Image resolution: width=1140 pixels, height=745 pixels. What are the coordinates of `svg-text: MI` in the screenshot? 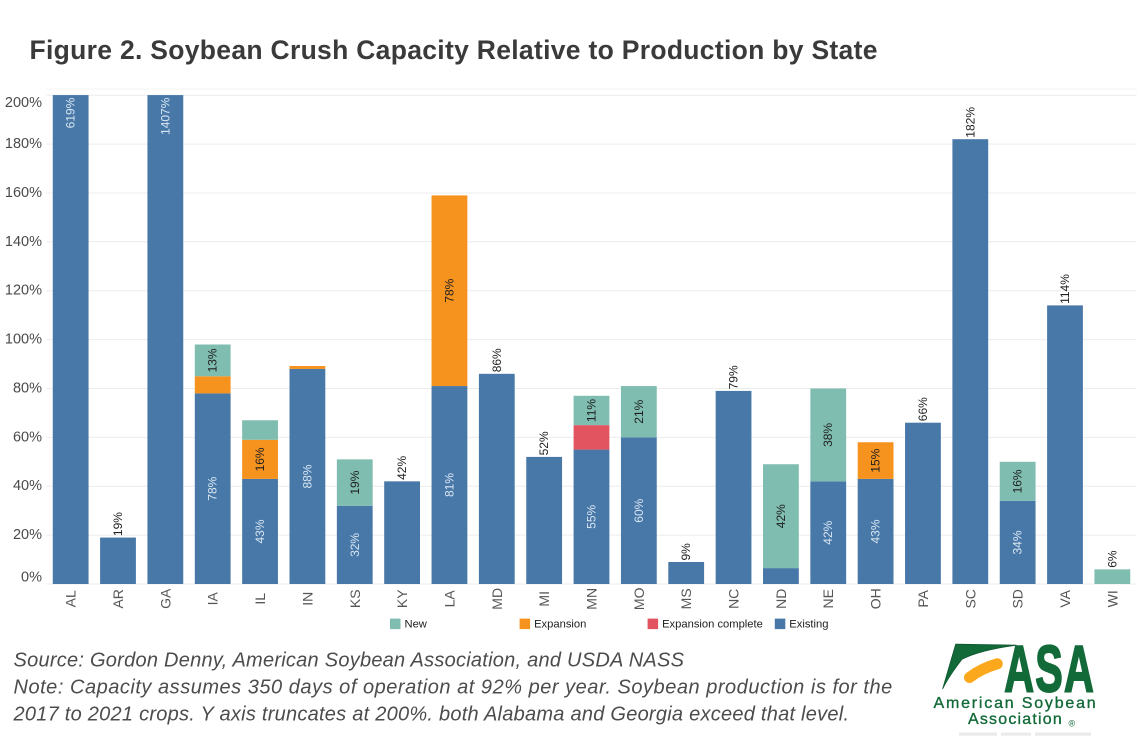 It's located at (544, 599).